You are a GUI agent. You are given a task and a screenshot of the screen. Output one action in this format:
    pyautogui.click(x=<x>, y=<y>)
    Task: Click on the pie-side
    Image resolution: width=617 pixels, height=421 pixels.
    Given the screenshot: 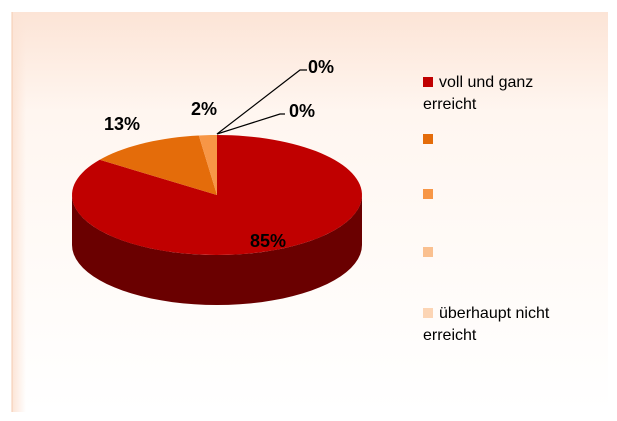 What is the action you would take?
    pyautogui.click(x=217, y=250)
    